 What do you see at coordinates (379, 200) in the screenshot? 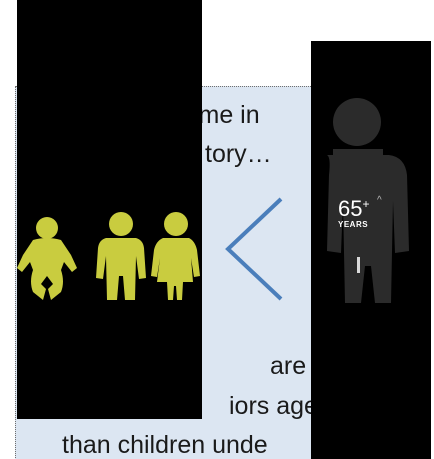
I see `corner-mark: ^` at bounding box center [379, 200].